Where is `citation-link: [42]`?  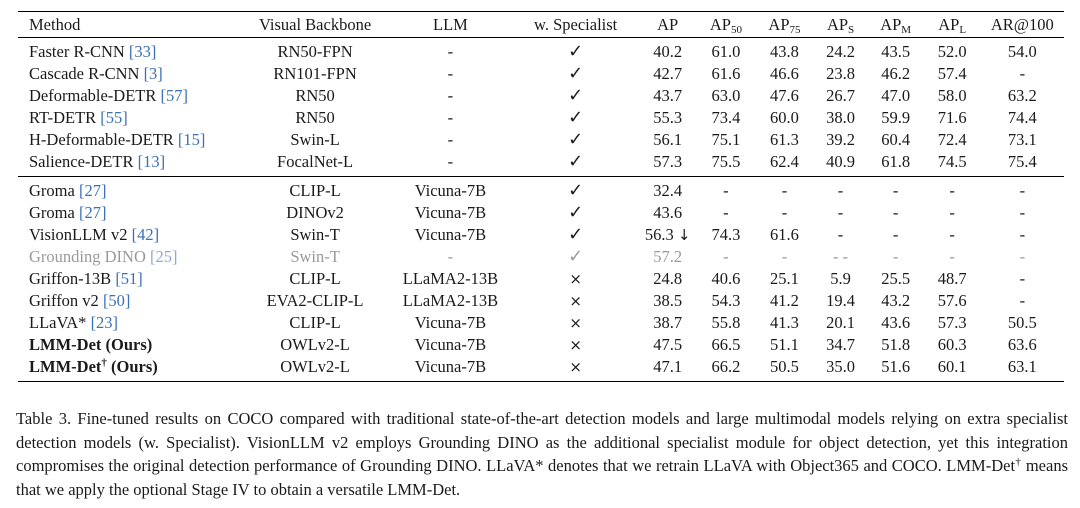 citation-link: [42] is located at coordinates (145, 234).